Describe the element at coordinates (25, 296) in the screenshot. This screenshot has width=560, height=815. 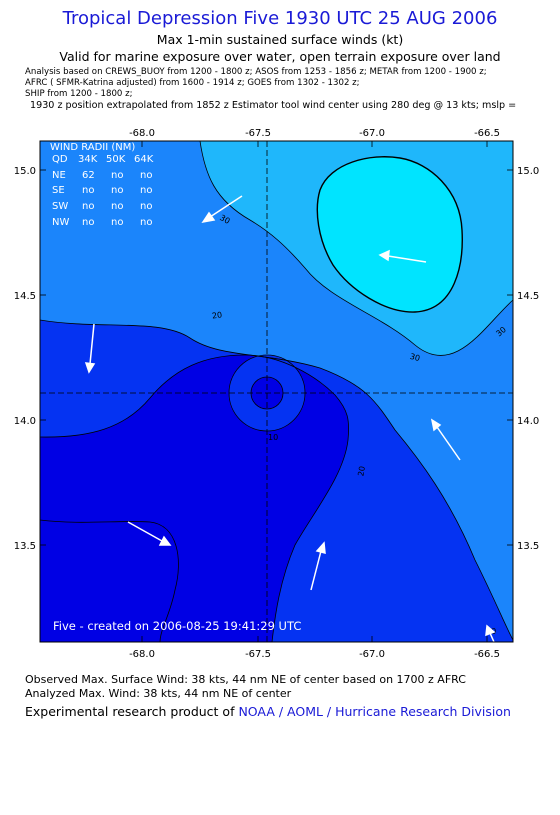
I see `lat-tick-label-left: 14.5` at that location.